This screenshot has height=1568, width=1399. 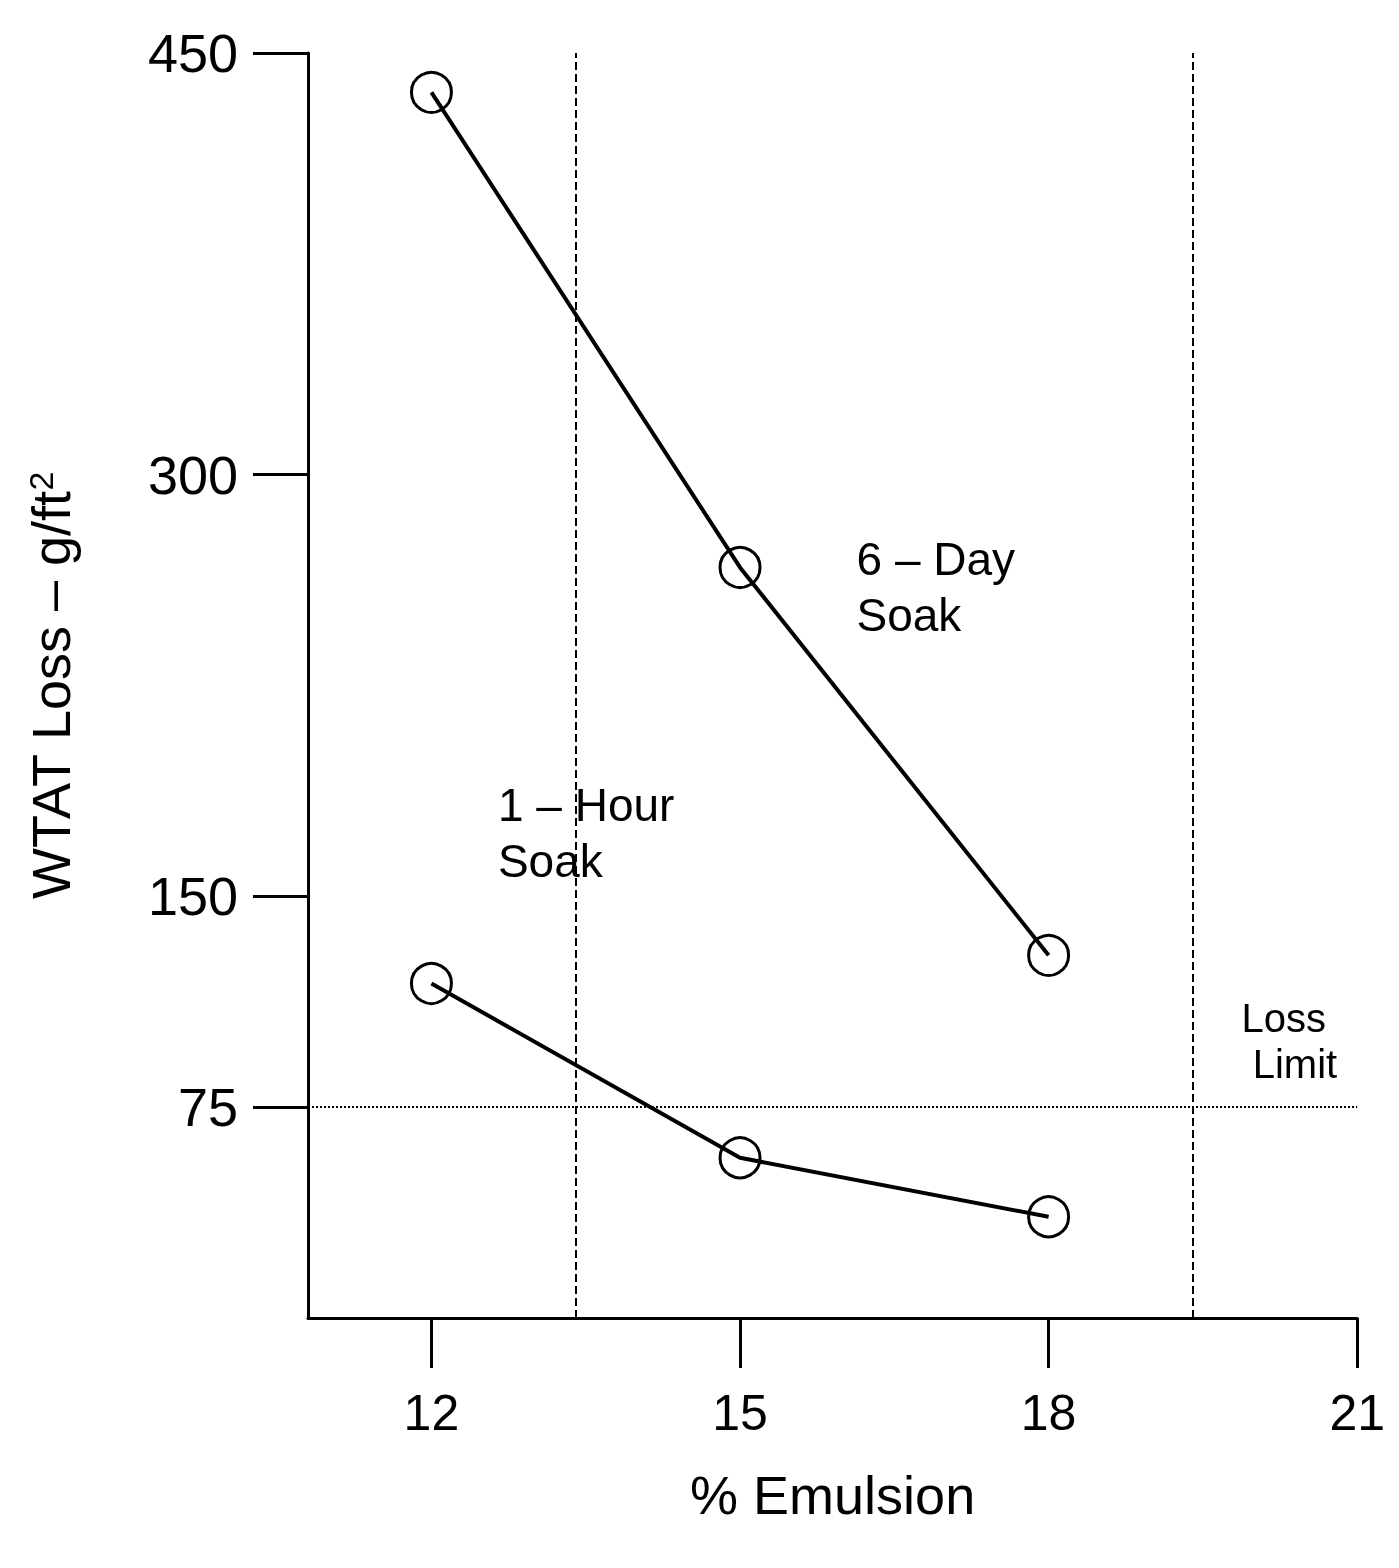 I want to click on text: 1 – Hour Soak, so click(x=586, y=833).